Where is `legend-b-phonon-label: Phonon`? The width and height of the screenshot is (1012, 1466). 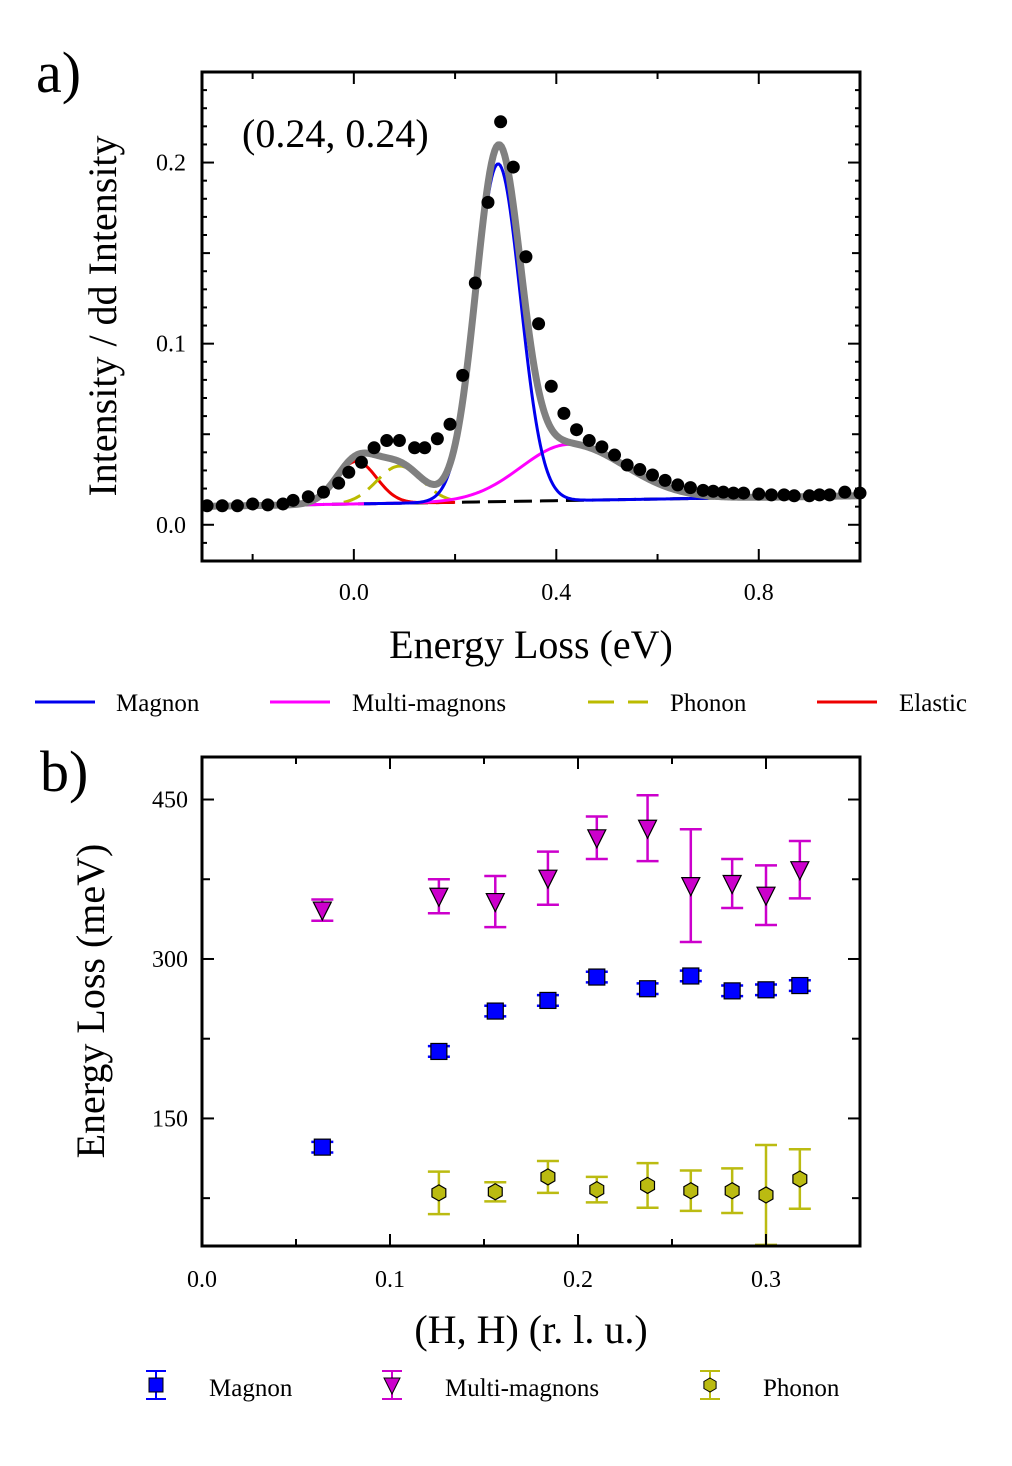
legend-b-phonon-label: Phonon is located at coordinates (801, 1388).